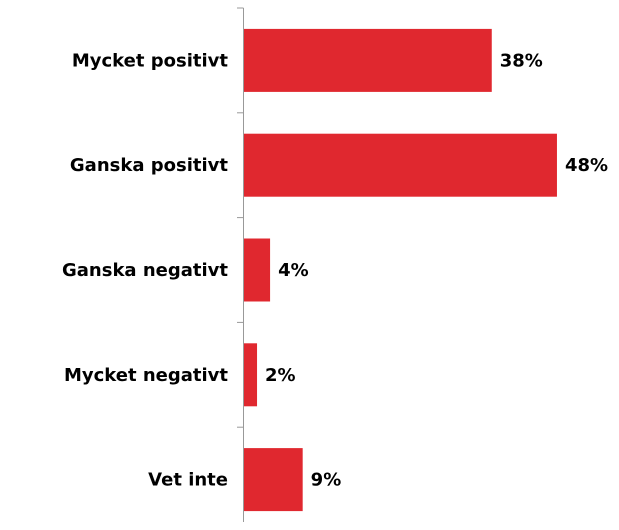 This screenshot has height=530, width=619. I want to click on category-label: Mycket positivt, so click(150, 60).